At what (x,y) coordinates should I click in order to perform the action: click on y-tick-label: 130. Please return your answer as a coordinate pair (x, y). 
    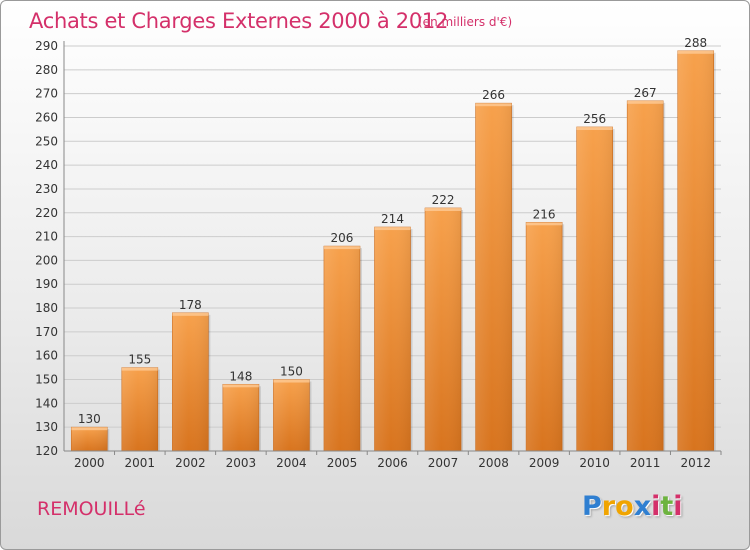
    Looking at the image, I should click on (46, 427).